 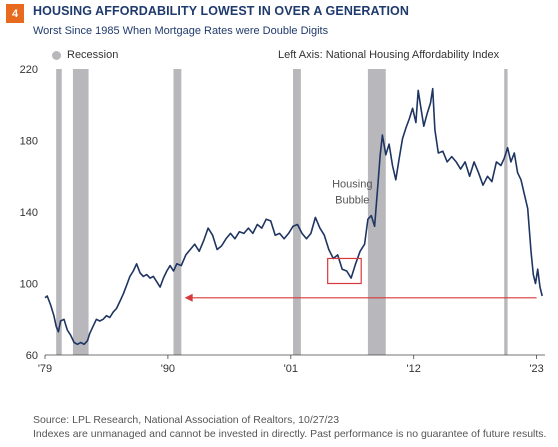 What do you see at coordinates (344, 271) in the screenshot?
I see `housing-bubble-highlight-box` at bounding box center [344, 271].